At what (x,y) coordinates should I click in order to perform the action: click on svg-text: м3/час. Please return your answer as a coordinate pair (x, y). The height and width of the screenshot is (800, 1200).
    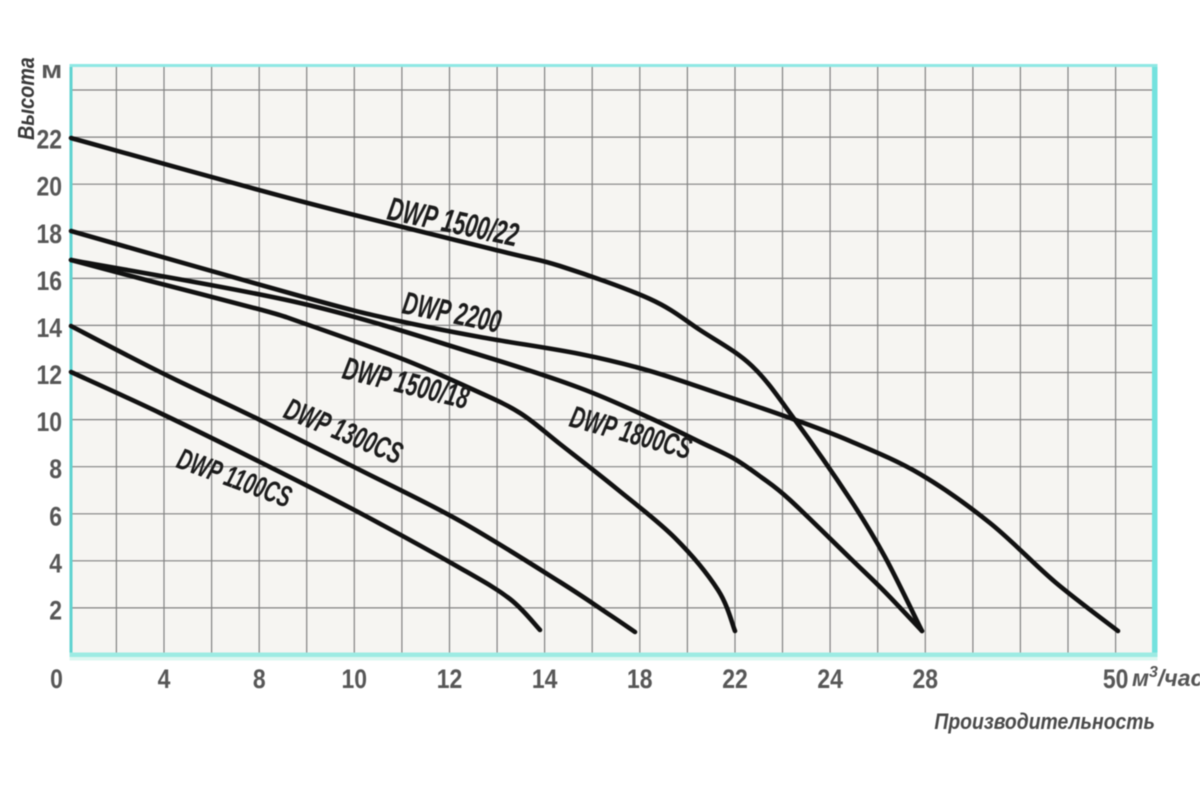
    Looking at the image, I should click on (1166, 677).